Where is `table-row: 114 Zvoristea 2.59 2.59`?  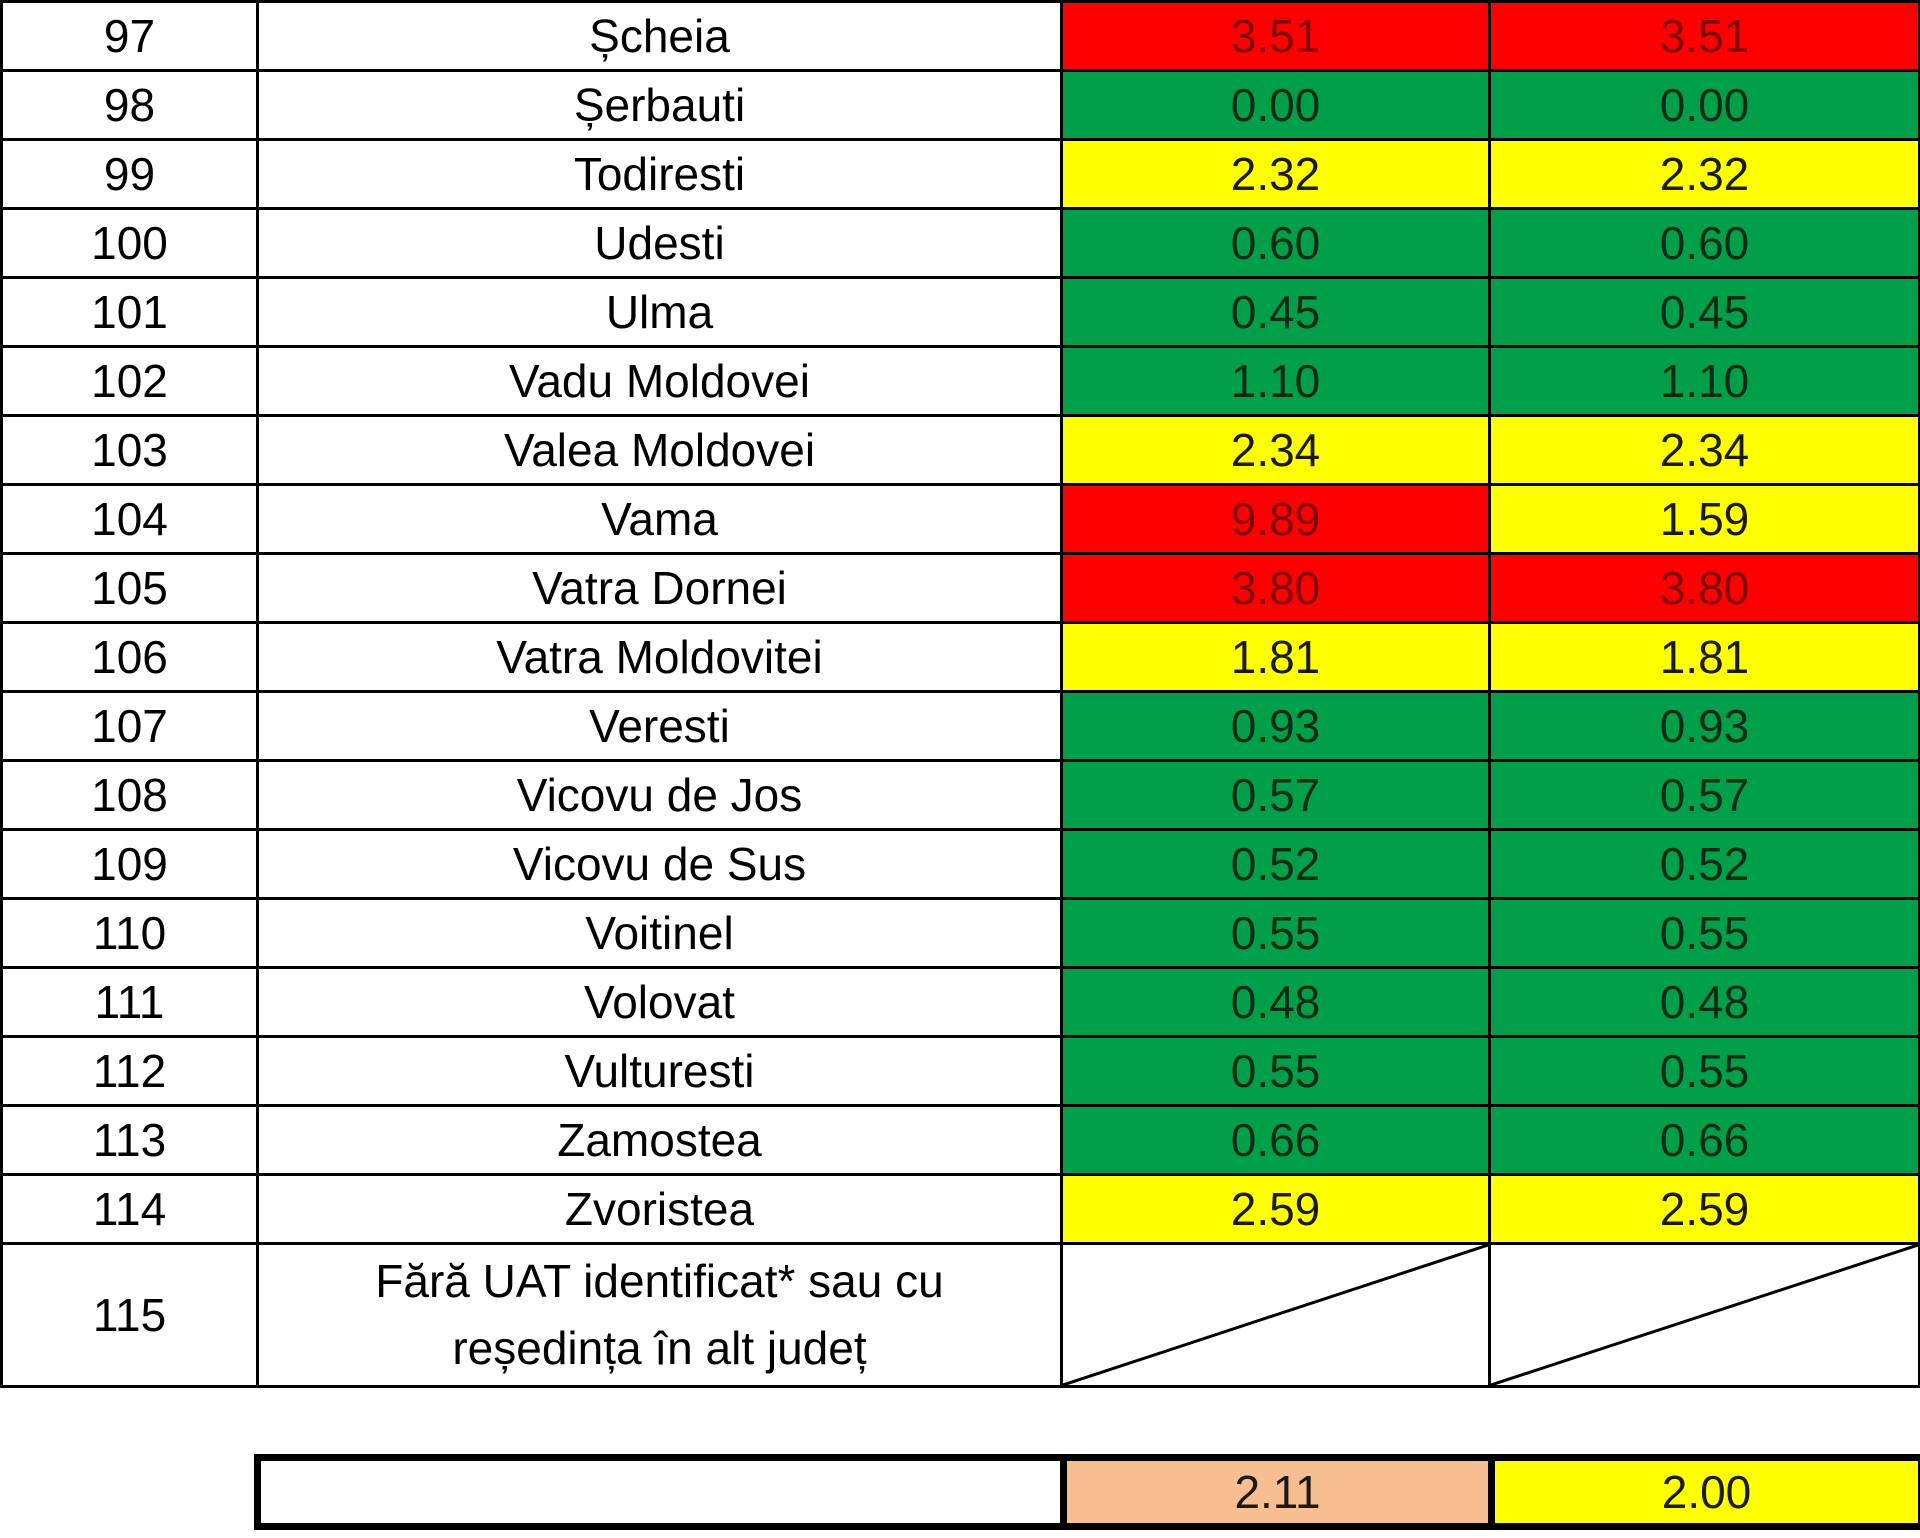
table-row: 114 Zvoristea 2.59 2.59 is located at coordinates (960, 1209).